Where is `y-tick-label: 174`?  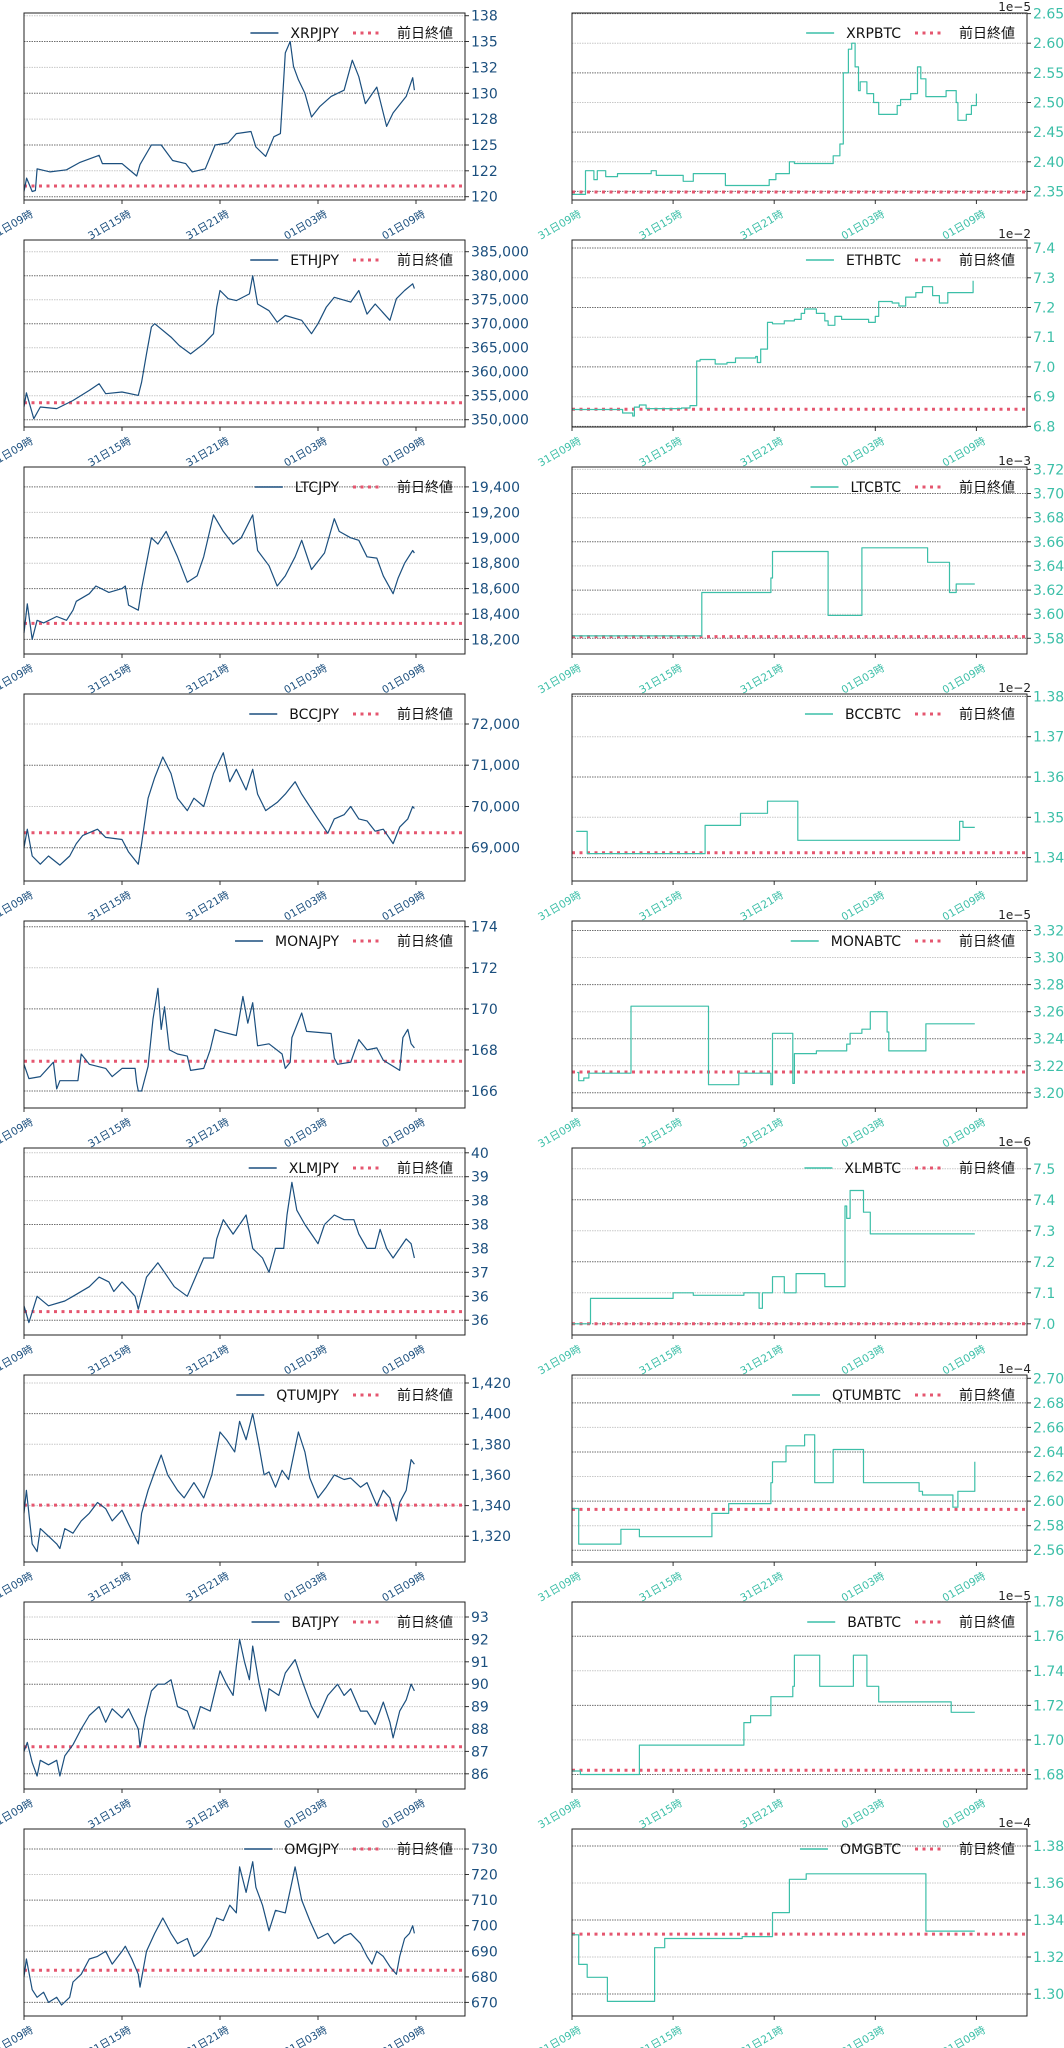 y-tick-label: 174 is located at coordinates (484, 928).